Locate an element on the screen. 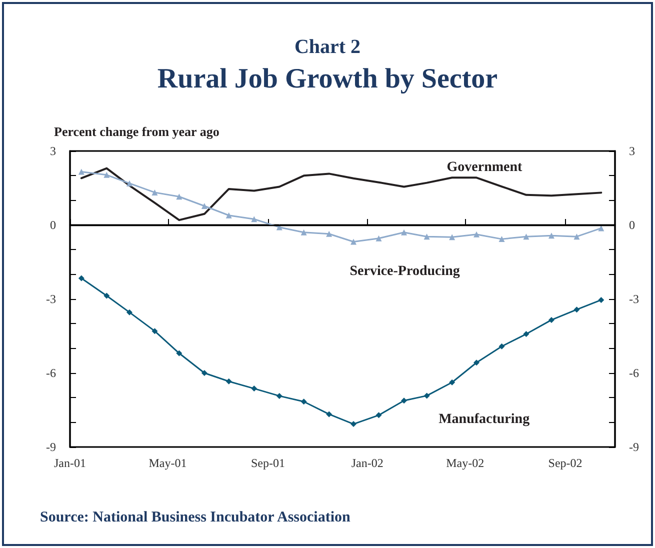 The image size is (655, 548). y-tick-label: 3 is located at coordinates (53, 151).